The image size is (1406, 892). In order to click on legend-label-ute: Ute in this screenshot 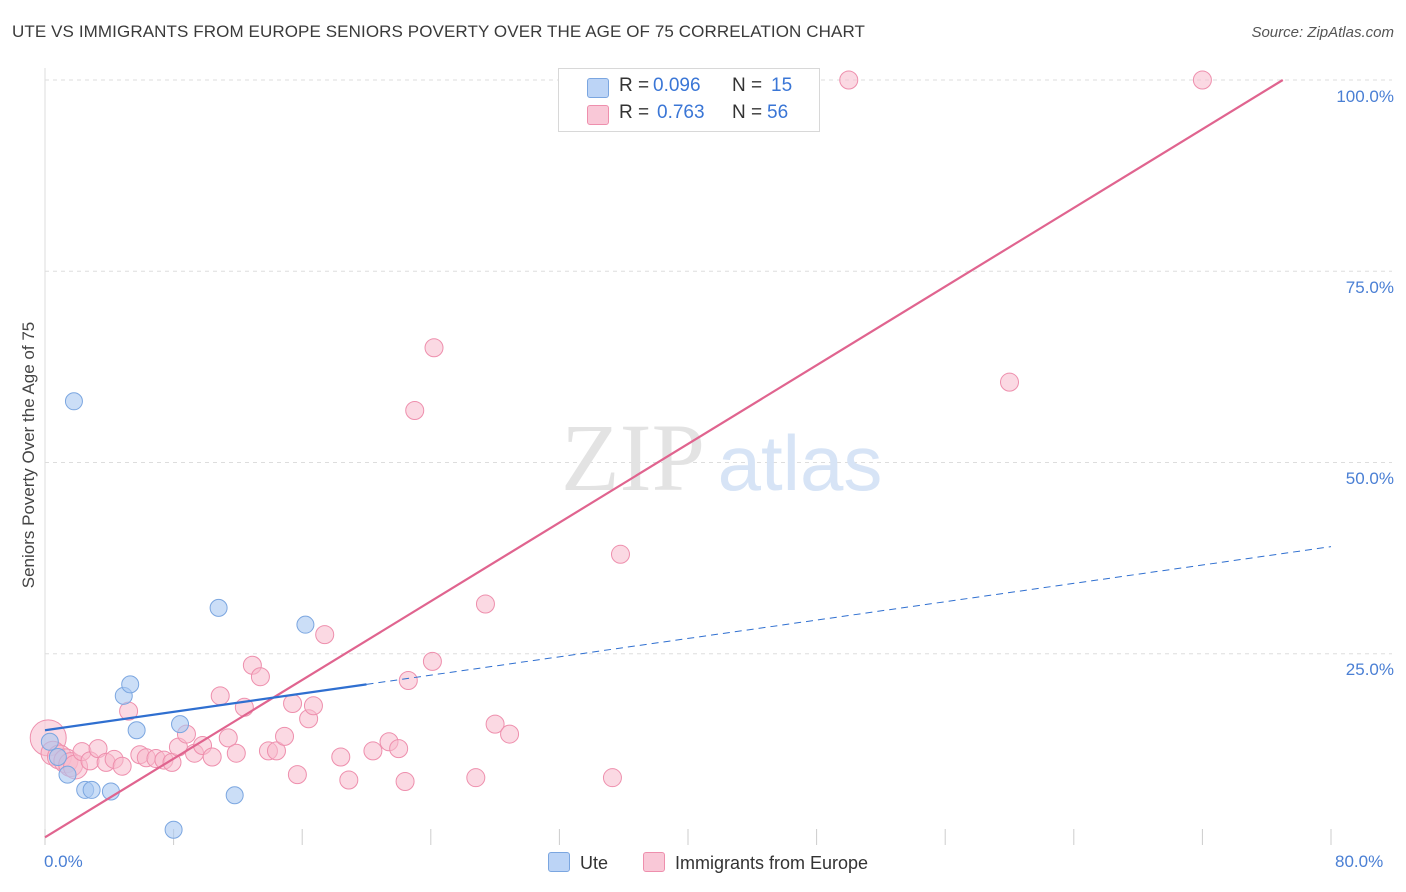, I will do `click(594, 863)`.